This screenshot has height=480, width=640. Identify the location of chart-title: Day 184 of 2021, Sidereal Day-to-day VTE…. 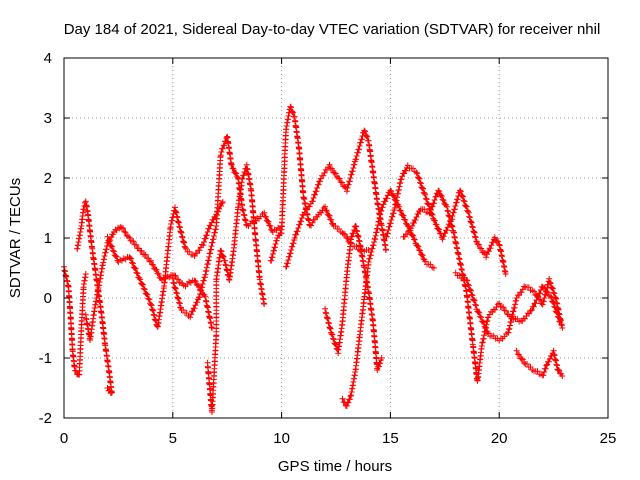
(332, 29).